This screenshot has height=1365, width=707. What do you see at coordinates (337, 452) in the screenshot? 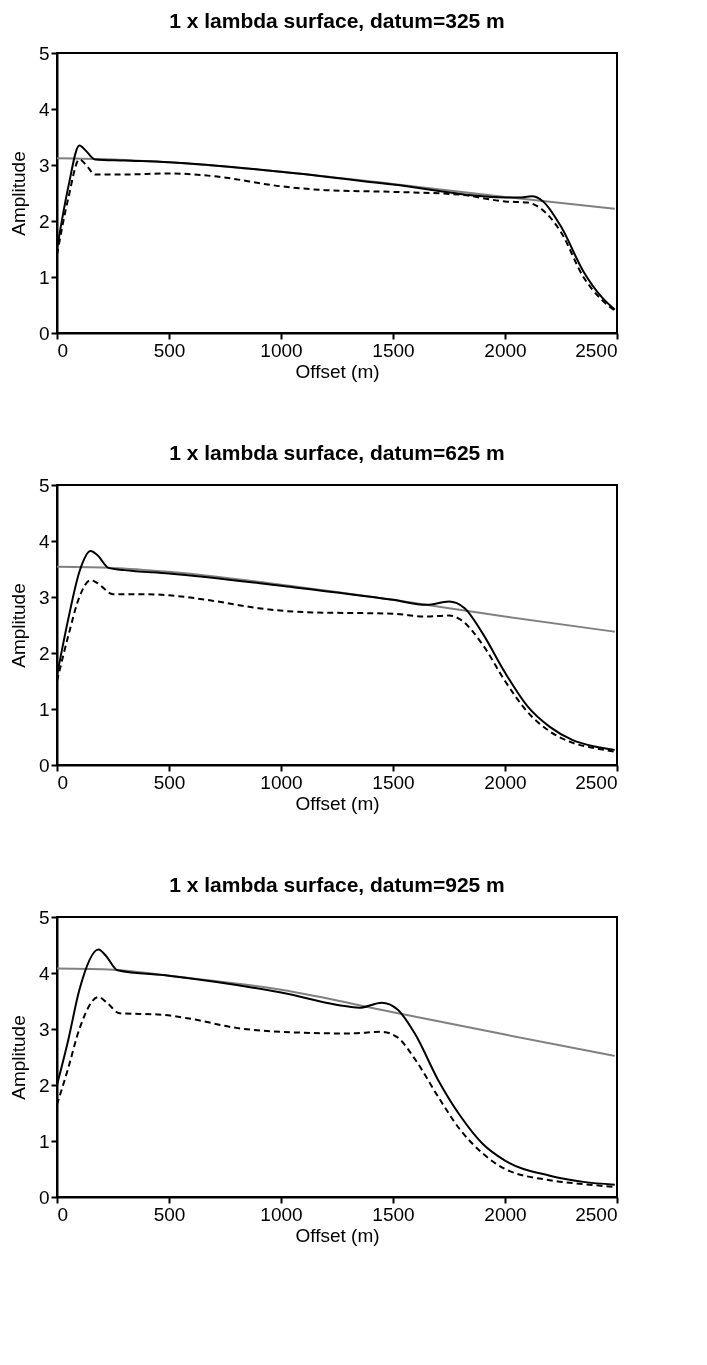
I see `chart-title: 1 x lambda surface, datum=625 m` at bounding box center [337, 452].